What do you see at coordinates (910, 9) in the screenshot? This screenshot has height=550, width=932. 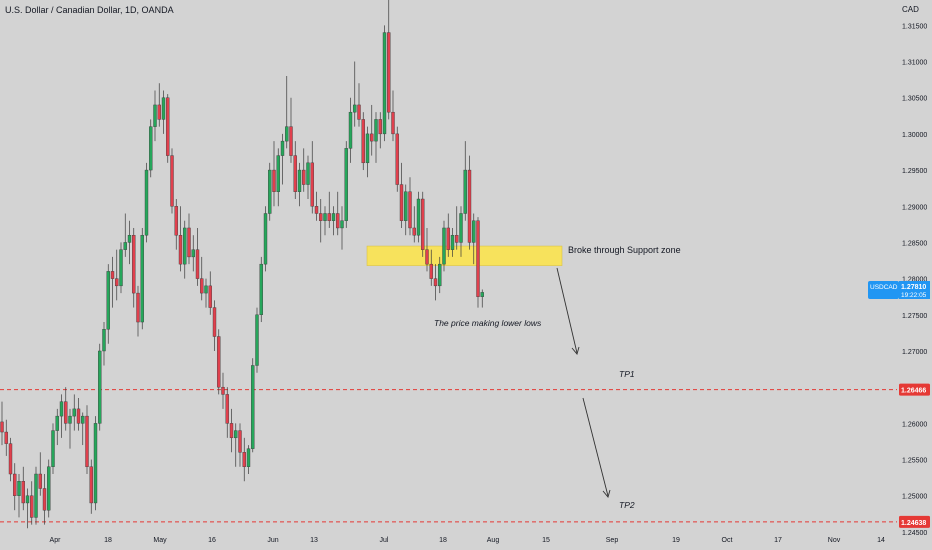 I see `currency-label: CAD` at bounding box center [910, 9].